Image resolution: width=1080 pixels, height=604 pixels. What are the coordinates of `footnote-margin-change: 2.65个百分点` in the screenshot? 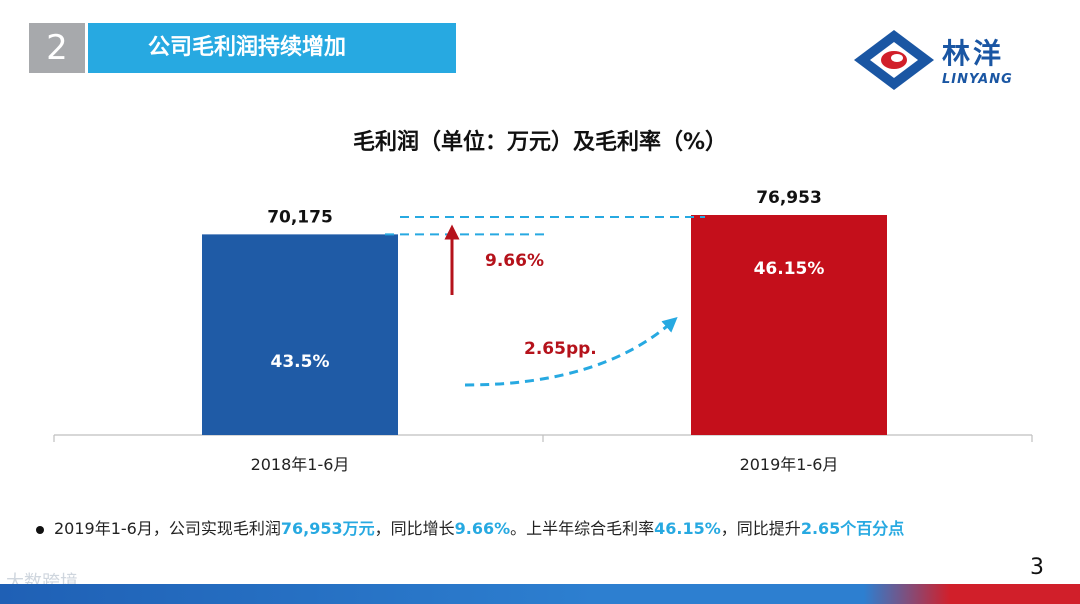 It's located at (852, 528).